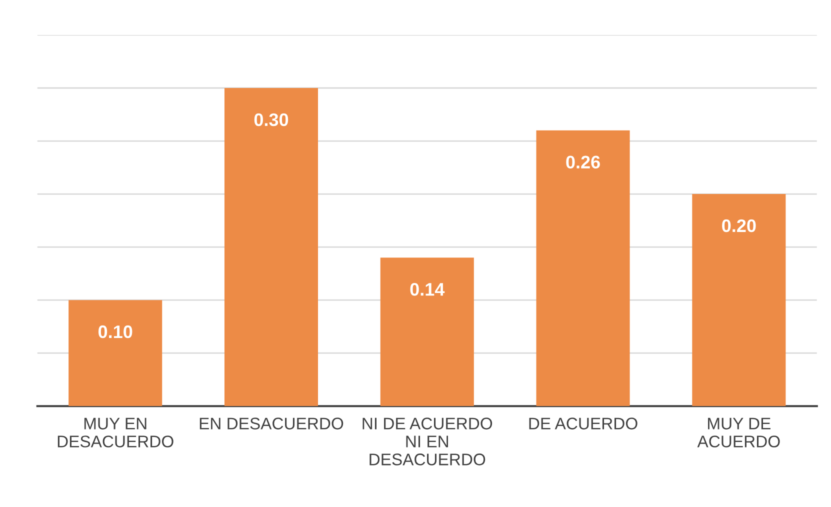  I want to click on x-tick-label: EN DESACUERDO, so click(272, 424).